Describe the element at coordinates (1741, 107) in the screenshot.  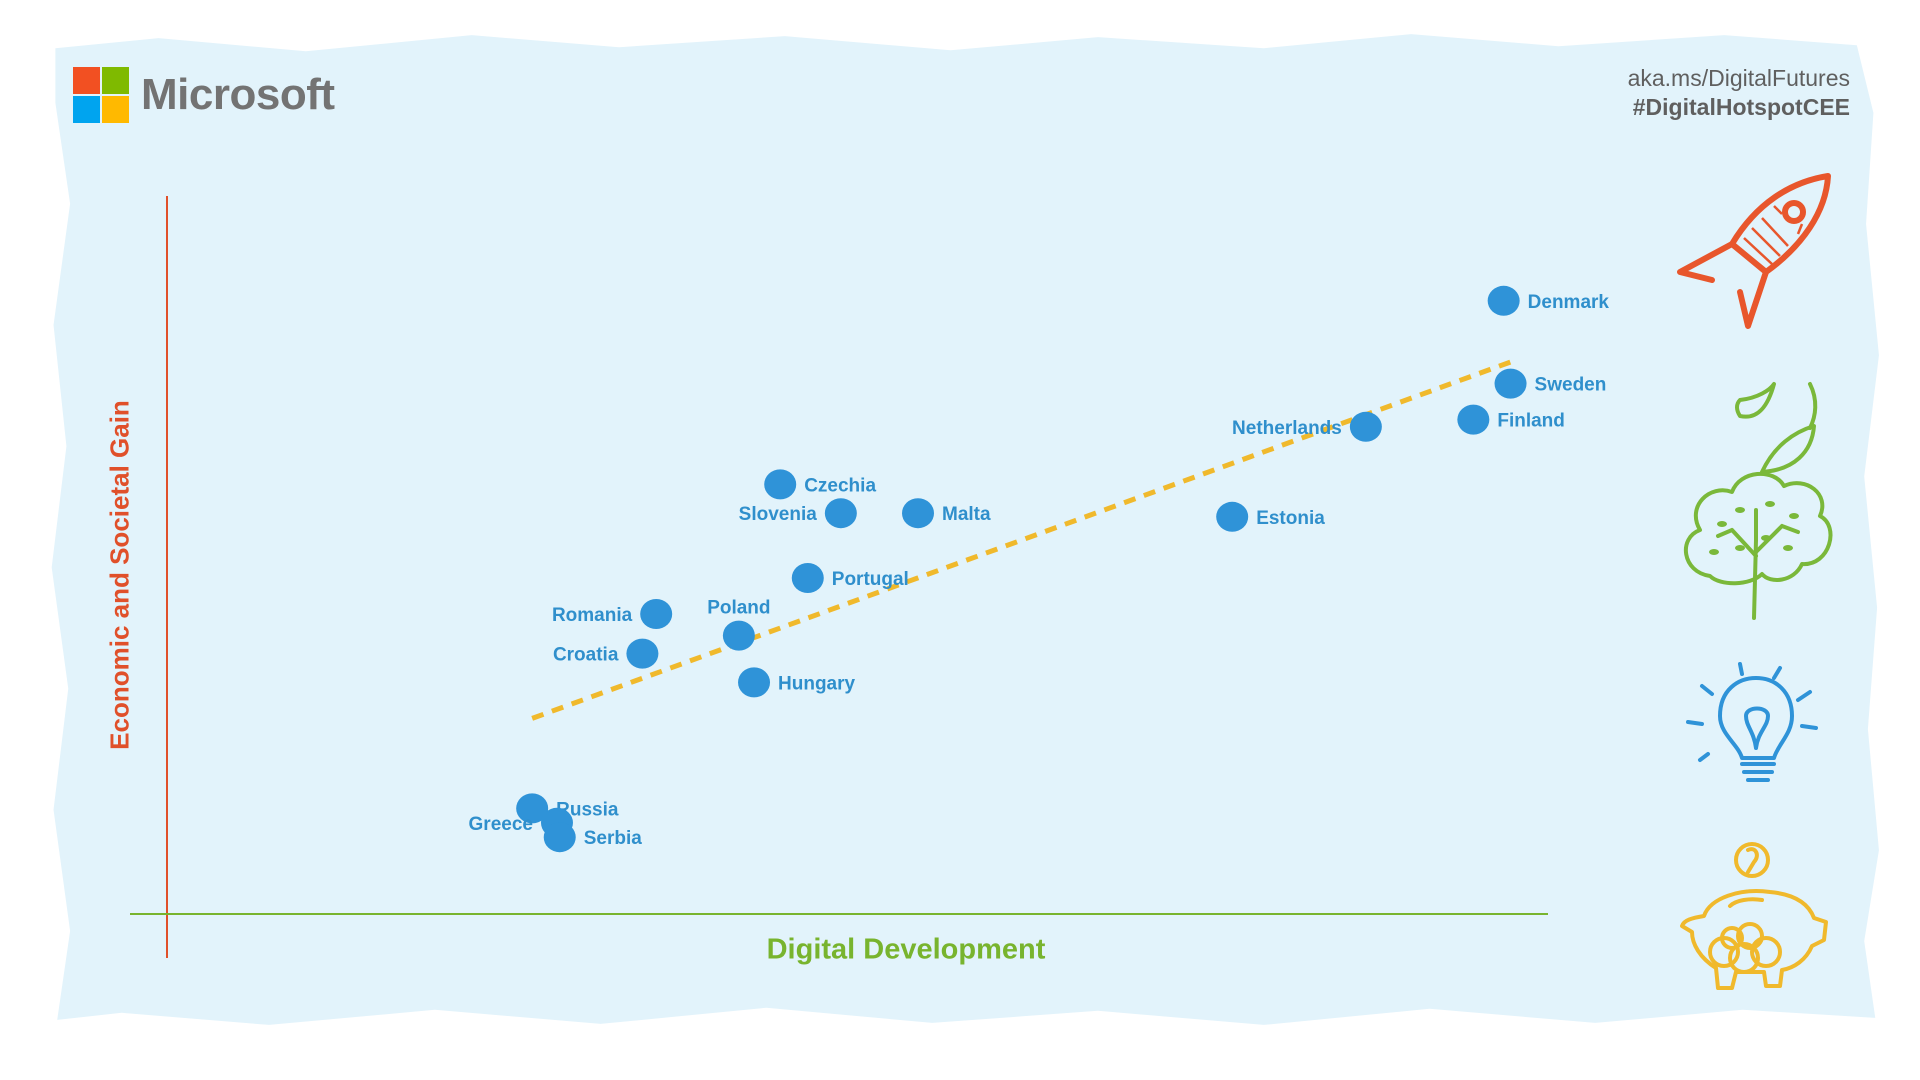
I see `hashtag-text: #DigitalHotspotCEE` at that location.